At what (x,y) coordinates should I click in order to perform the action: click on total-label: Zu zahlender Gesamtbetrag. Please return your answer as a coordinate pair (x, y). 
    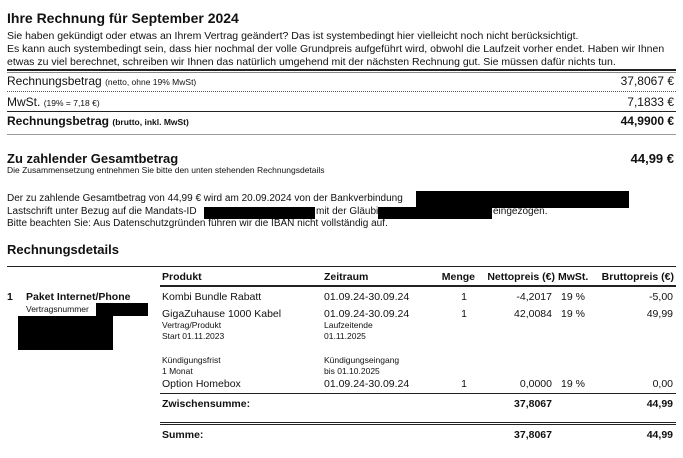
    Looking at the image, I should click on (93, 158).